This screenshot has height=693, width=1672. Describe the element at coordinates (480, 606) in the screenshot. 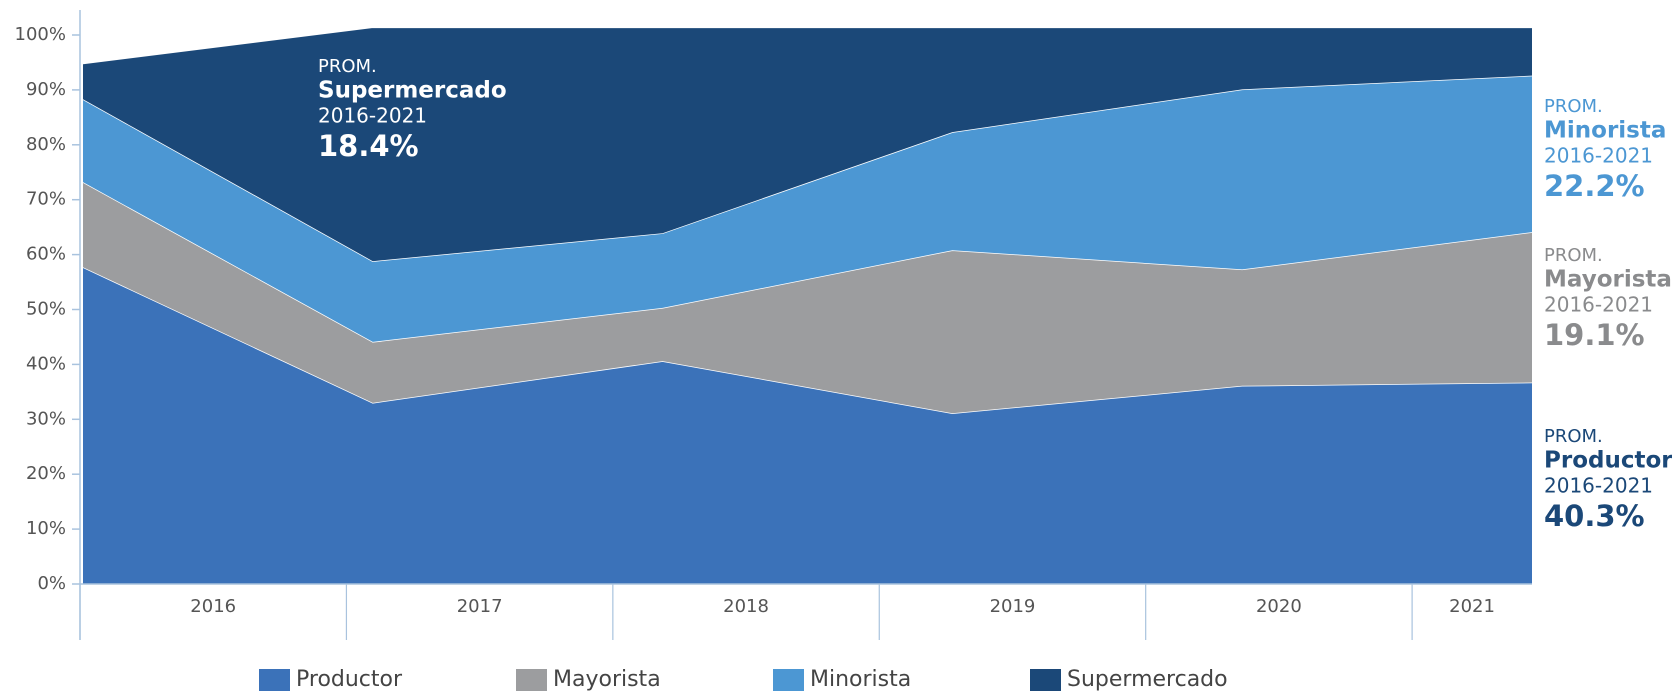

I see `x-tick-label: 2017` at that location.